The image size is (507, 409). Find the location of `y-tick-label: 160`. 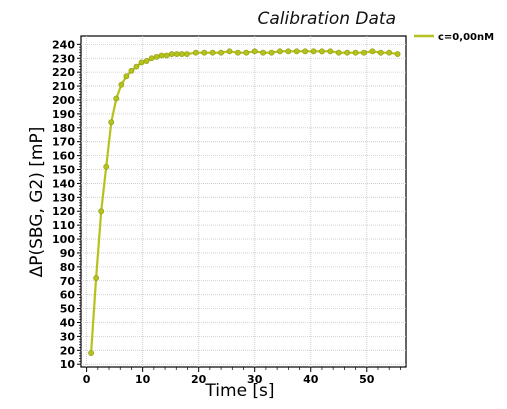

y-tick-label: 160 is located at coordinates (63, 156).